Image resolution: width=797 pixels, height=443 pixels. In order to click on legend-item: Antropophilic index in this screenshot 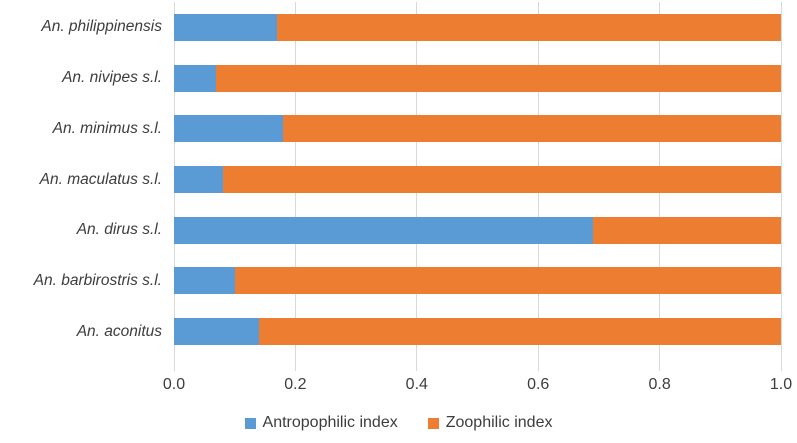, I will do `click(321, 423)`.